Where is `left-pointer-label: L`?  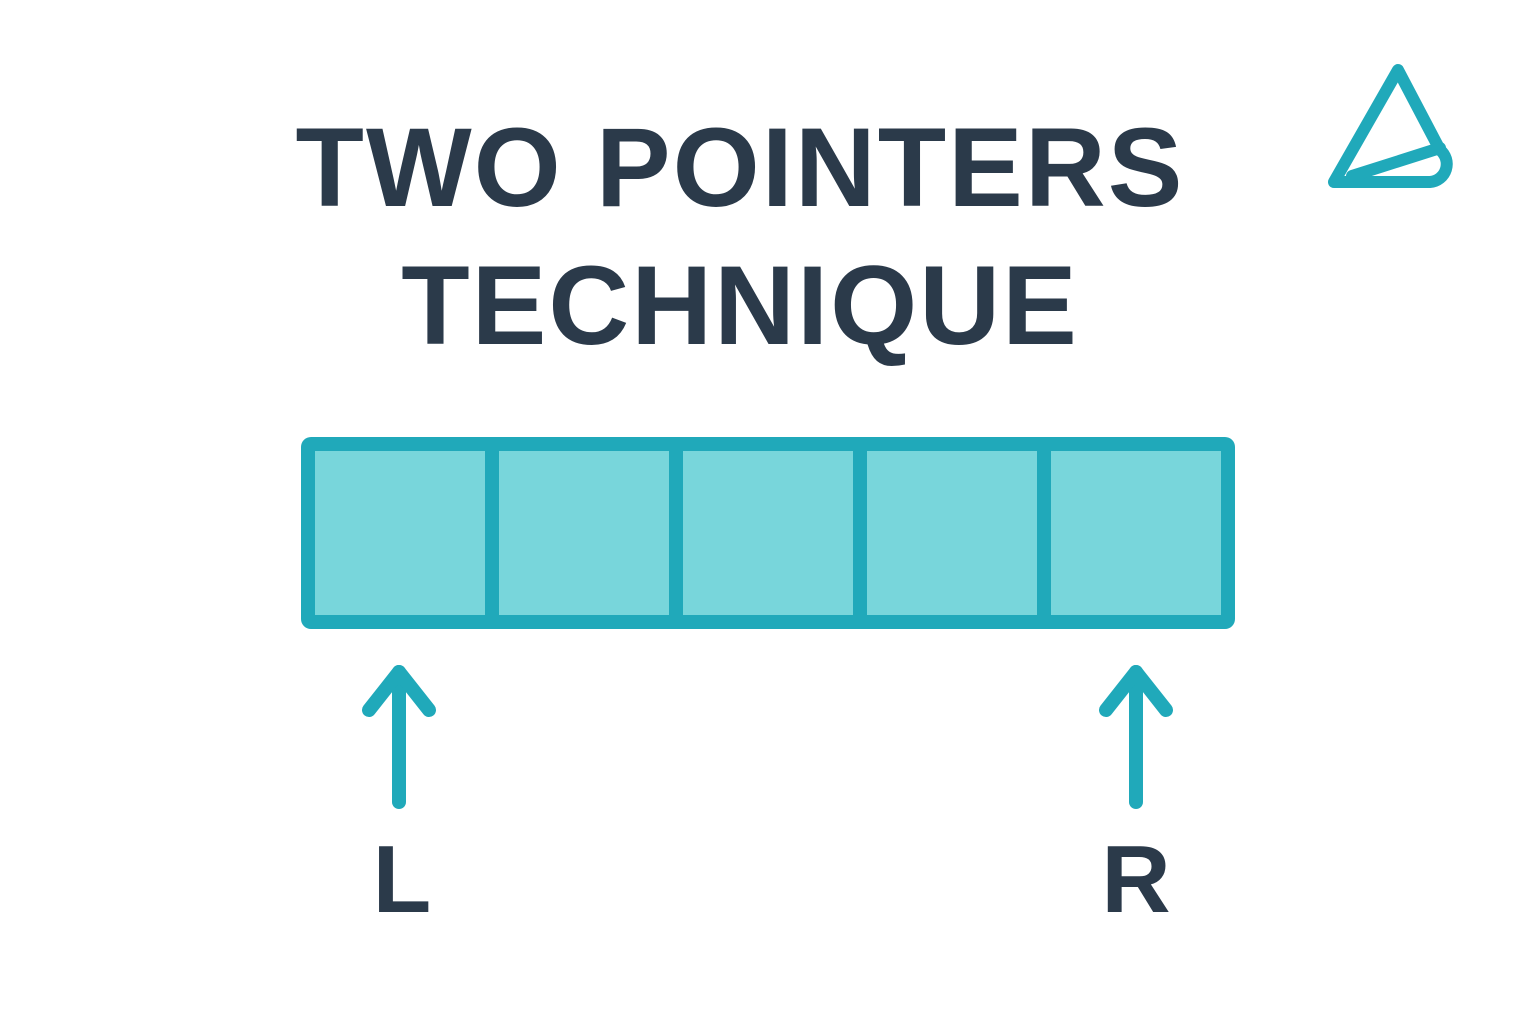
left-pointer-label: L is located at coordinates (402, 879).